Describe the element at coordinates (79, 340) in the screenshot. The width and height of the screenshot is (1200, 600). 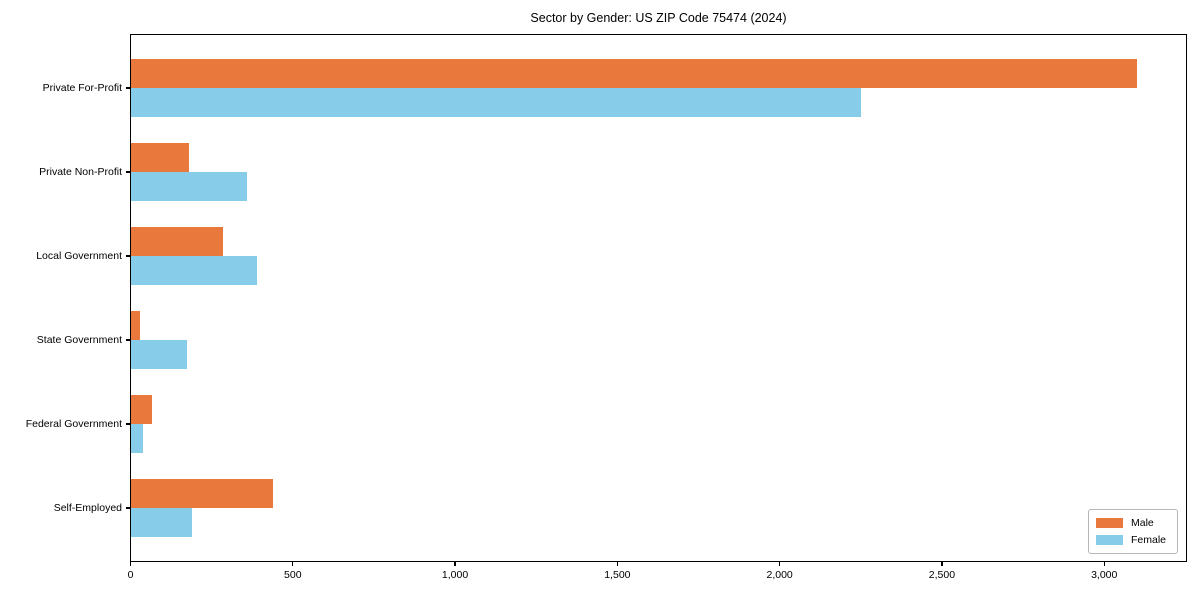
I see `y-axis-category-label: State Government` at that location.